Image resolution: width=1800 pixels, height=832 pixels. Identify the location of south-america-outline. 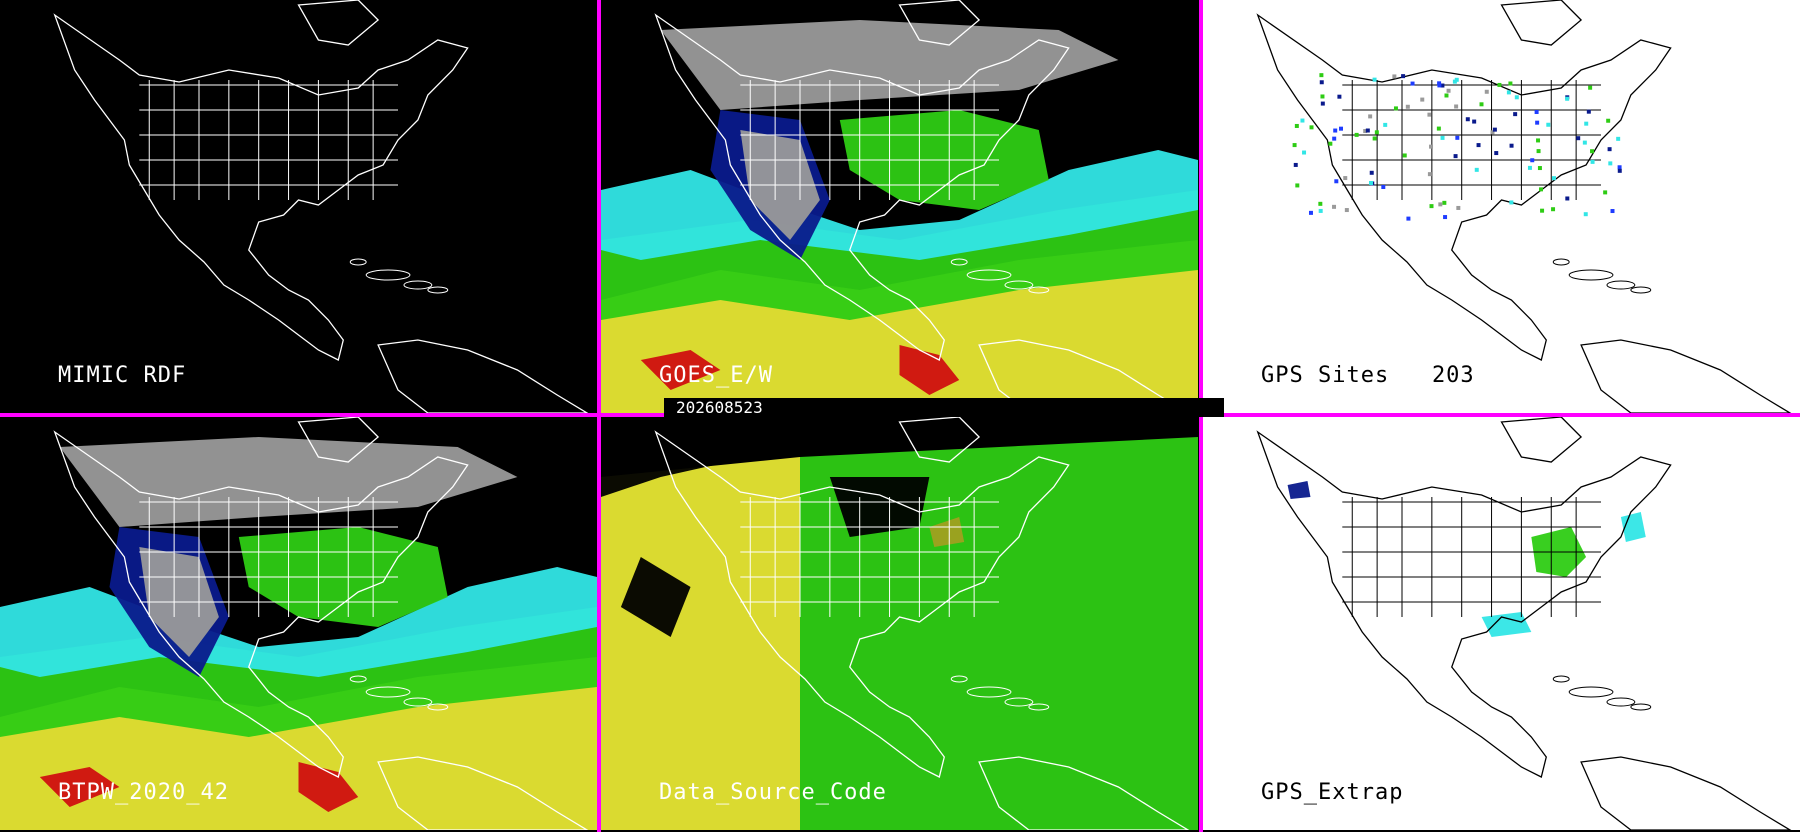
(1686, 376).